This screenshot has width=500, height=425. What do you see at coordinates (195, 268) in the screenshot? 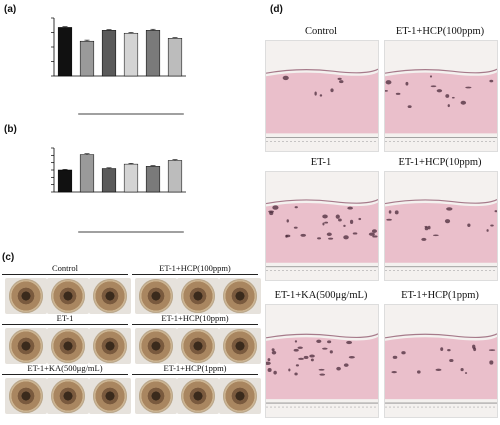
I see `dish-group-title: ET-1+HCP(100ppm)` at bounding box center [195, 268].